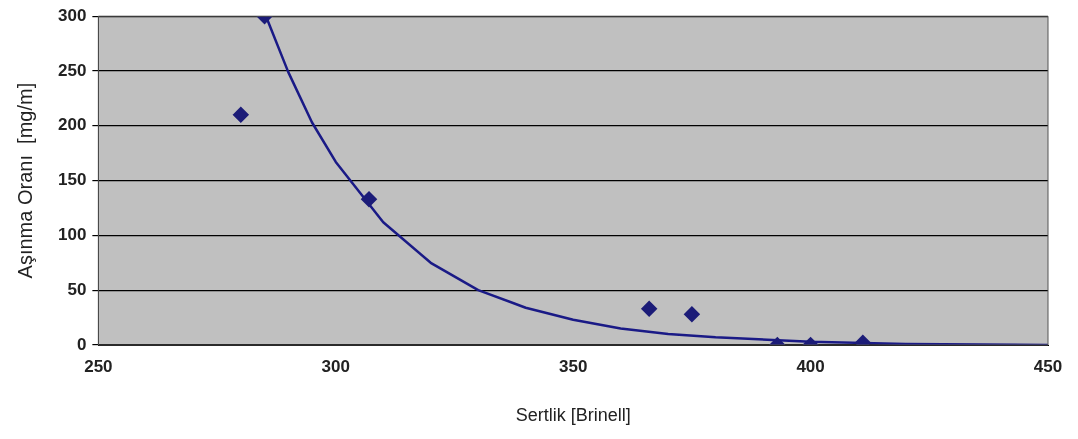 The width and height of the screenshot is (1078, 439). What do you see at coordinates (81, 344) in the screenshot?
I see `y-tick-label: 0` at bounding box center [81, 344].